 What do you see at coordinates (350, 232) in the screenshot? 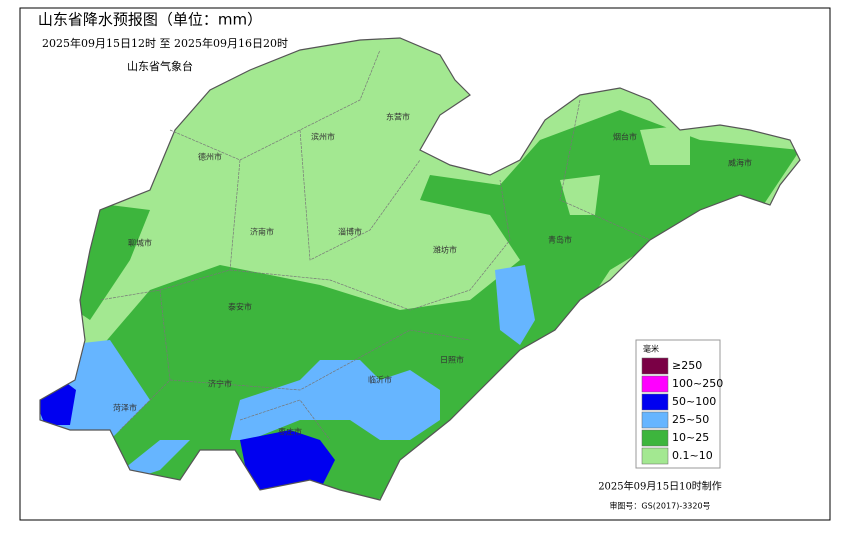
I see `city-label: 淄博市` at bounding box center [350, 232].